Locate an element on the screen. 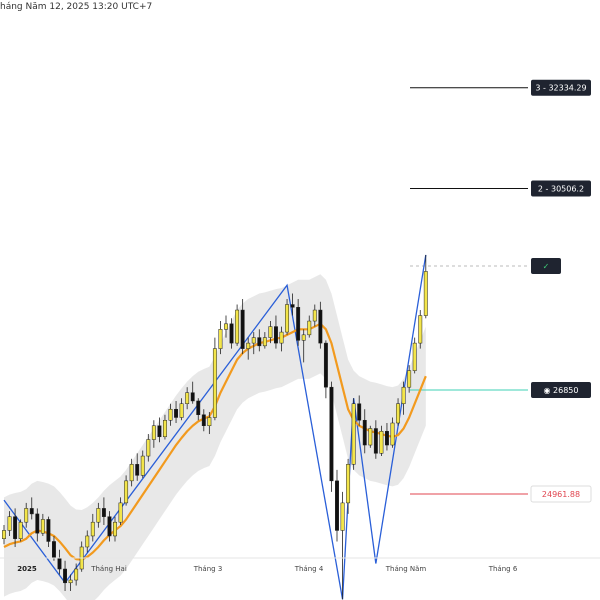 The image size is (600, 600). level-tag-entry: ✓ is located at coordinates (546, 265).